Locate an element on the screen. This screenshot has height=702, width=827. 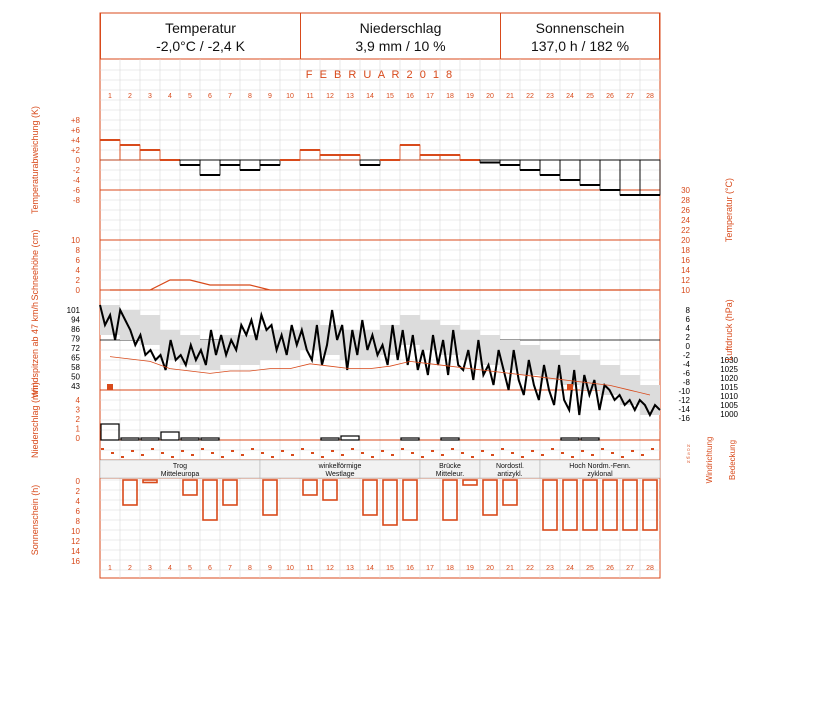
sunshine-tick: 12 is located at coordinates (75, 541).